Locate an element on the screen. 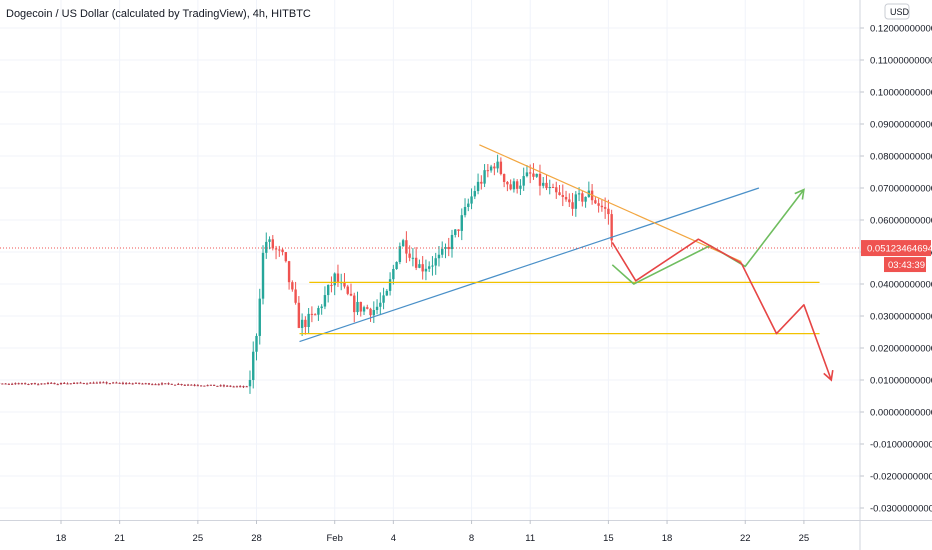 The width and height of the screenshot is (932, 550). price-tick-label: 0.01000000000 is located at coordinates (901, 381).